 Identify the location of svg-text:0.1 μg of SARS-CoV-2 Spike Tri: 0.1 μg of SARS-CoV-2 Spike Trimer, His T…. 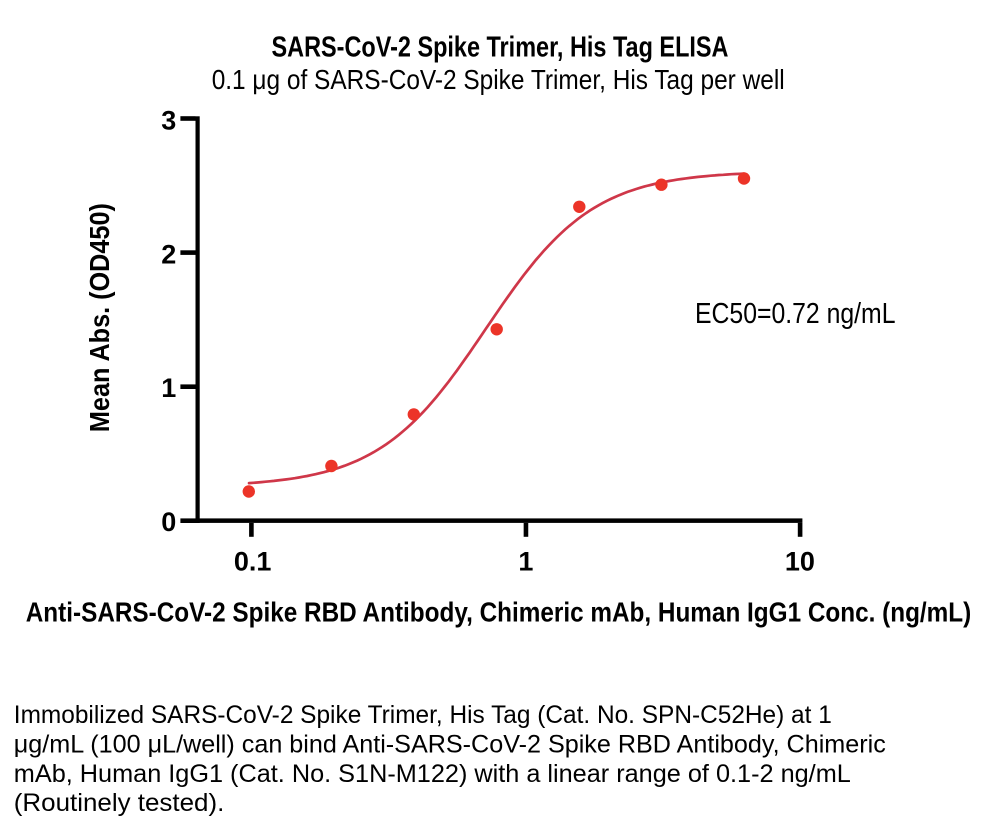
(498, 79).